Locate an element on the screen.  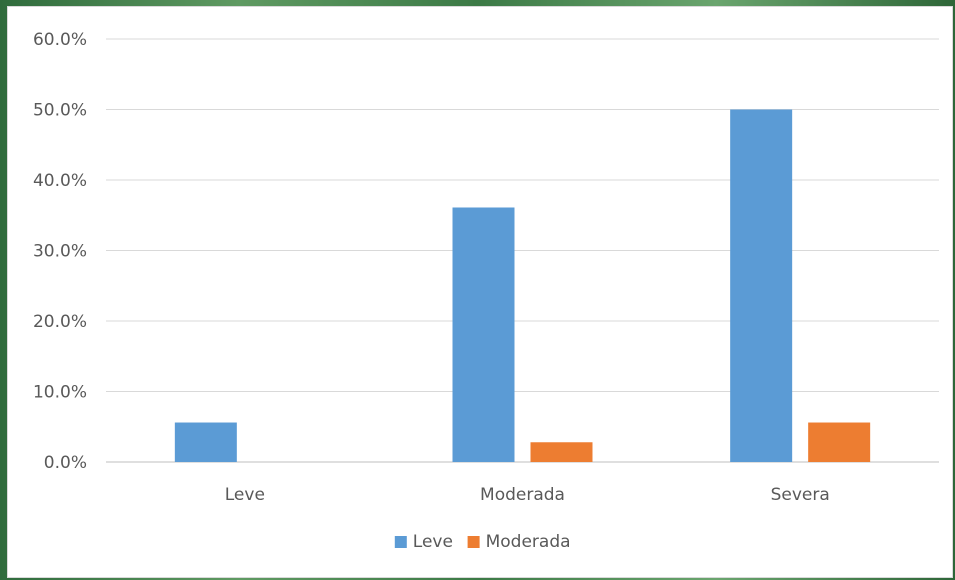
bar-moderada-moderada is located at coordinates (561, 452).